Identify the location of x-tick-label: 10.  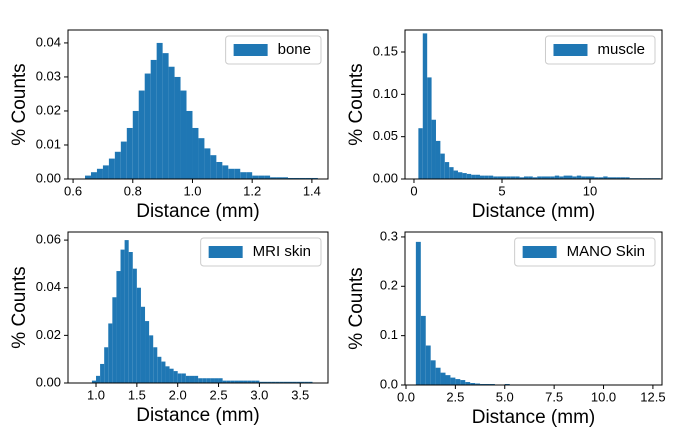
(590, 190).